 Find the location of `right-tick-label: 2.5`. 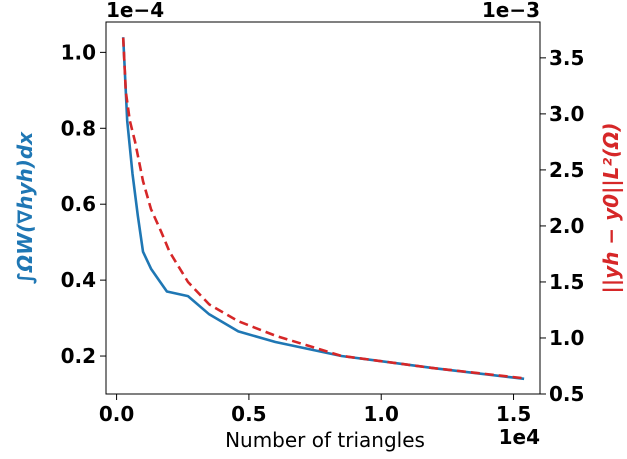

right-tick-label: 2.5 is located at coordinates (566, 170).